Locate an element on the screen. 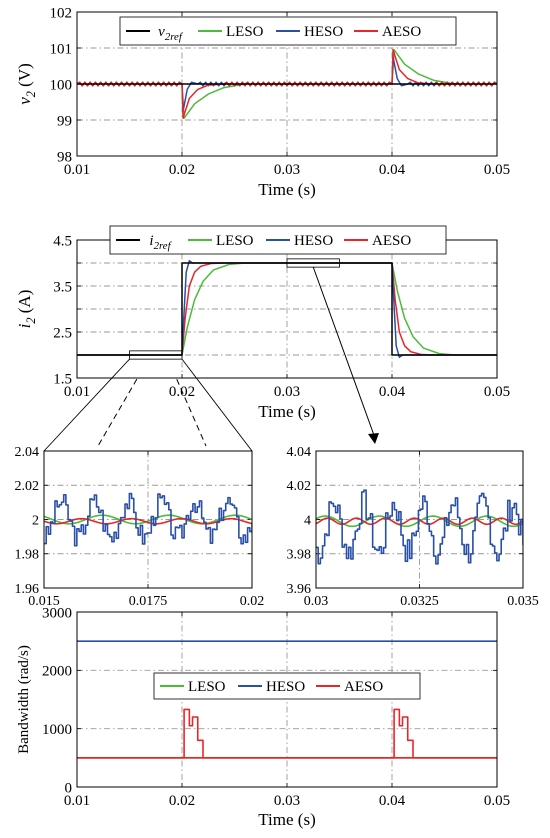  zoom2-ytick-label: 3.98 is located at coordinates (299, 555).